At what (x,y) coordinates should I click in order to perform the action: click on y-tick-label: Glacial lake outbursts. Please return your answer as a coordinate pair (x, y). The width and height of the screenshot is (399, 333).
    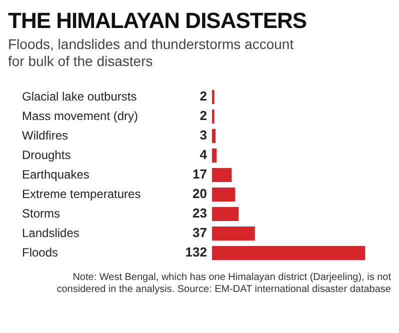
    Looking at the image, I should click on (79, 96).